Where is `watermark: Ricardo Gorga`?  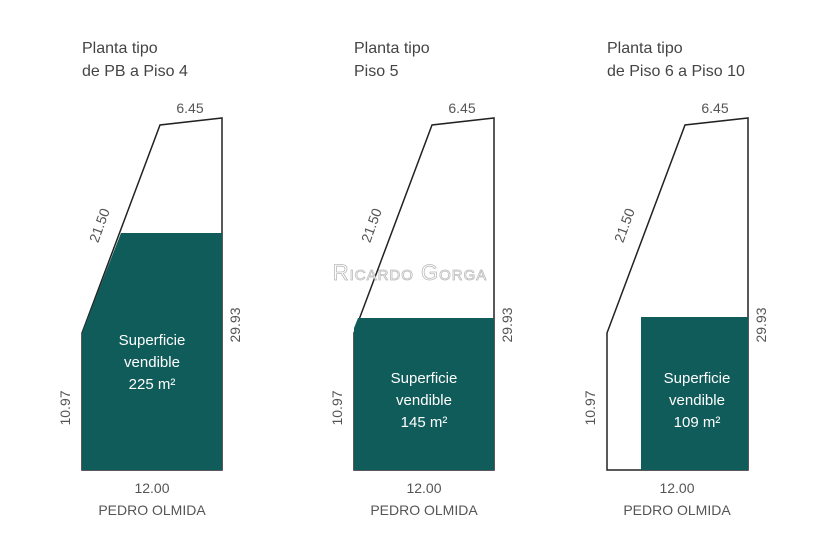 watermark: Ricardo Gorga is located at coordinates (410, 272).